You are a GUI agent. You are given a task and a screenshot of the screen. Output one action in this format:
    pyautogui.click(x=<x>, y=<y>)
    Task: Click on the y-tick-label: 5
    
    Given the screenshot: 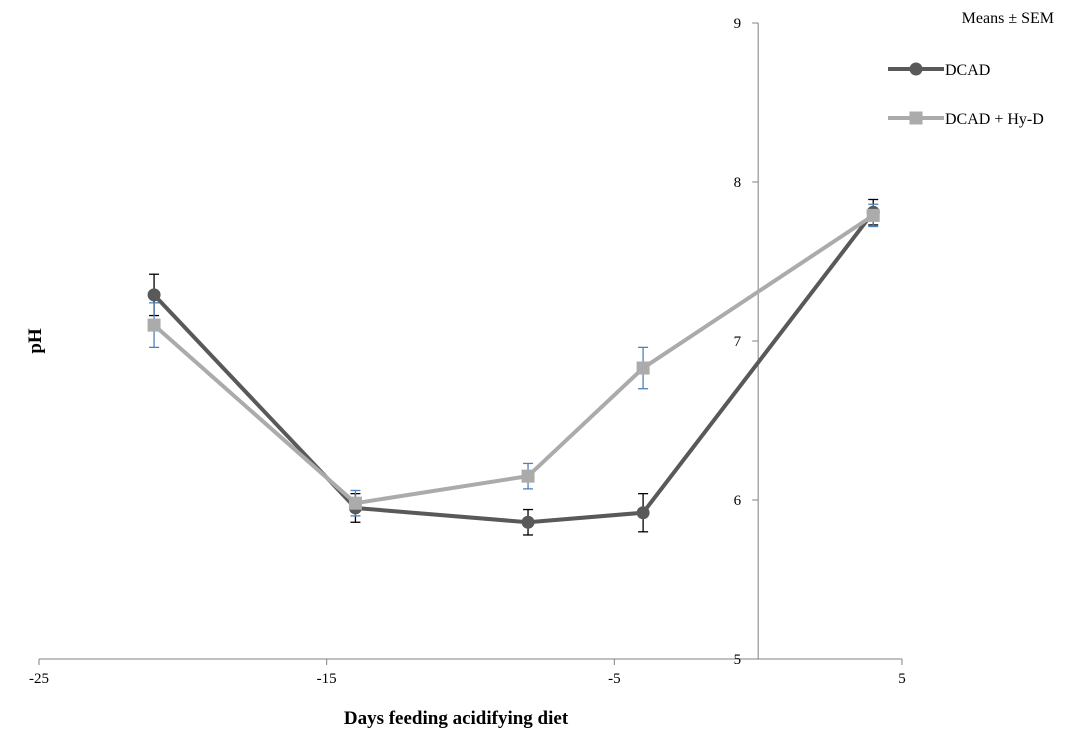 What is the action you would take?
    pyautogui.click(x=738, y=660)
    